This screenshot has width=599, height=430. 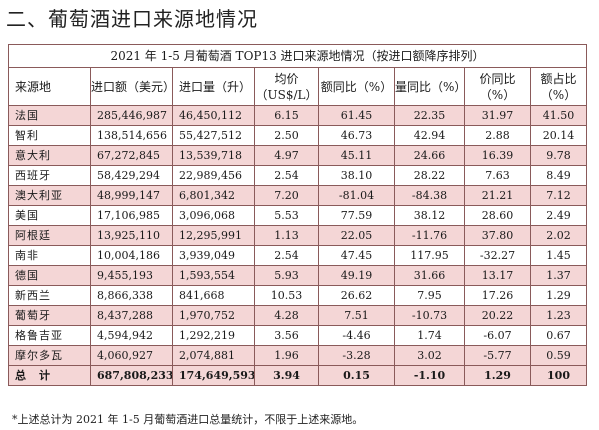 I want to click on cell-value-yoy: -4.46, so click(x=356, y=335).